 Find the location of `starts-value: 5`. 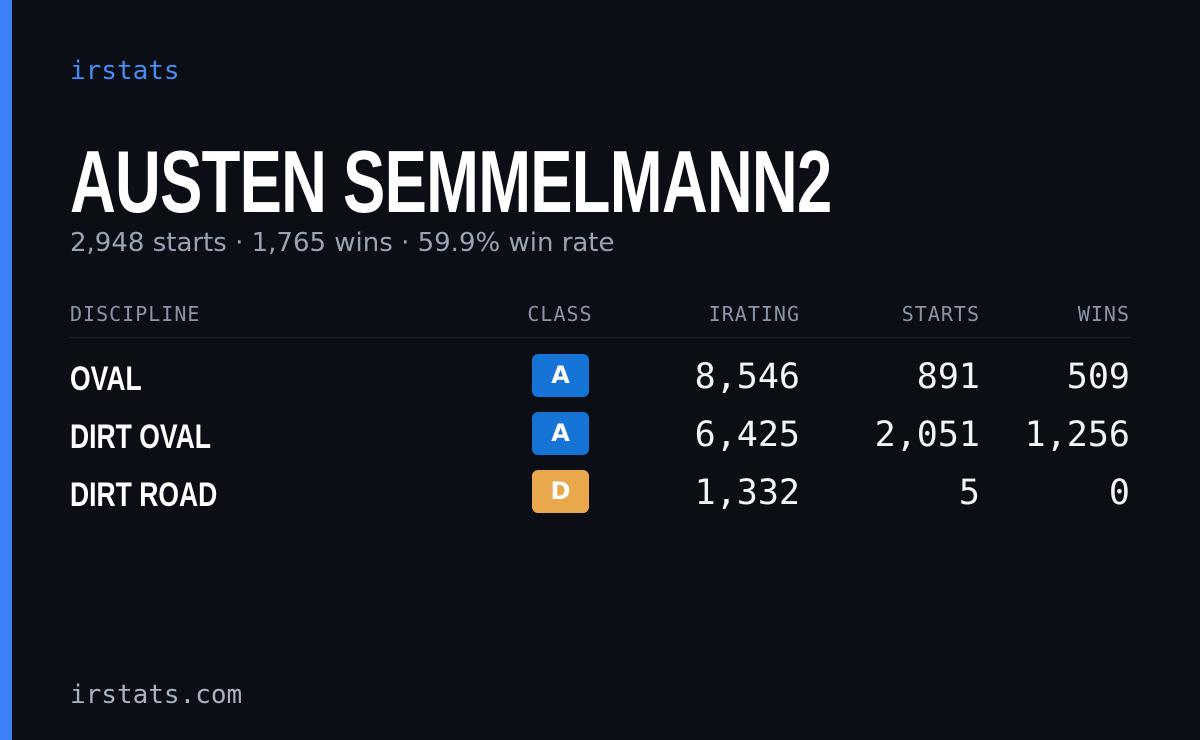

starts-value: 5 is located at coordinates (969, 493).